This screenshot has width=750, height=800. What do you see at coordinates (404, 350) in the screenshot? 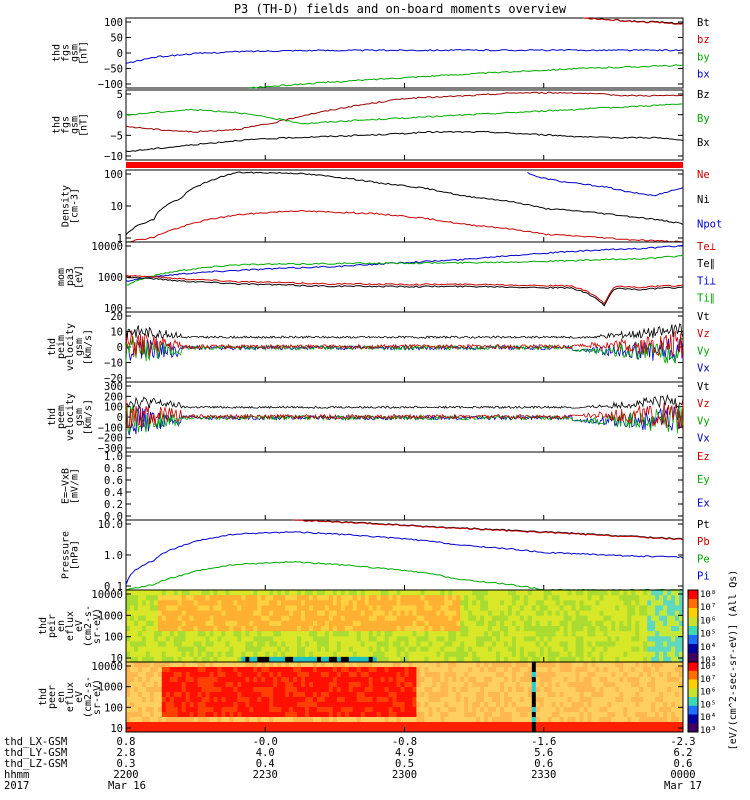
I see `velocity-trace` at bounding box center [404, 350].